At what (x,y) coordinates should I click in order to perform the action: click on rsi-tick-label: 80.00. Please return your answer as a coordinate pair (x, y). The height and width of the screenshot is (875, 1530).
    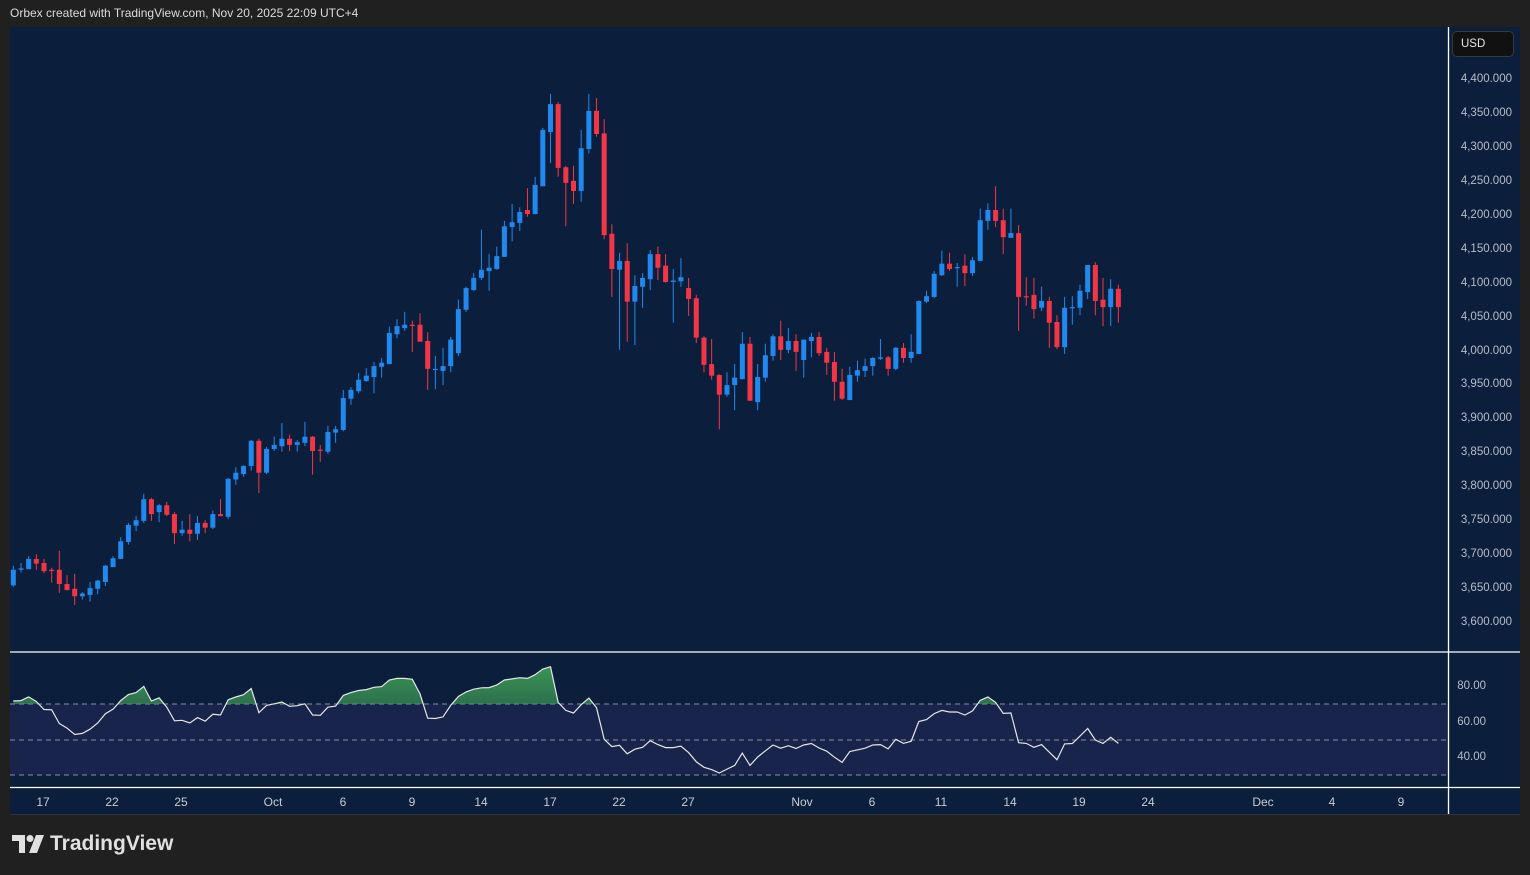
    Looking at the image, I should click on (1471, 686).